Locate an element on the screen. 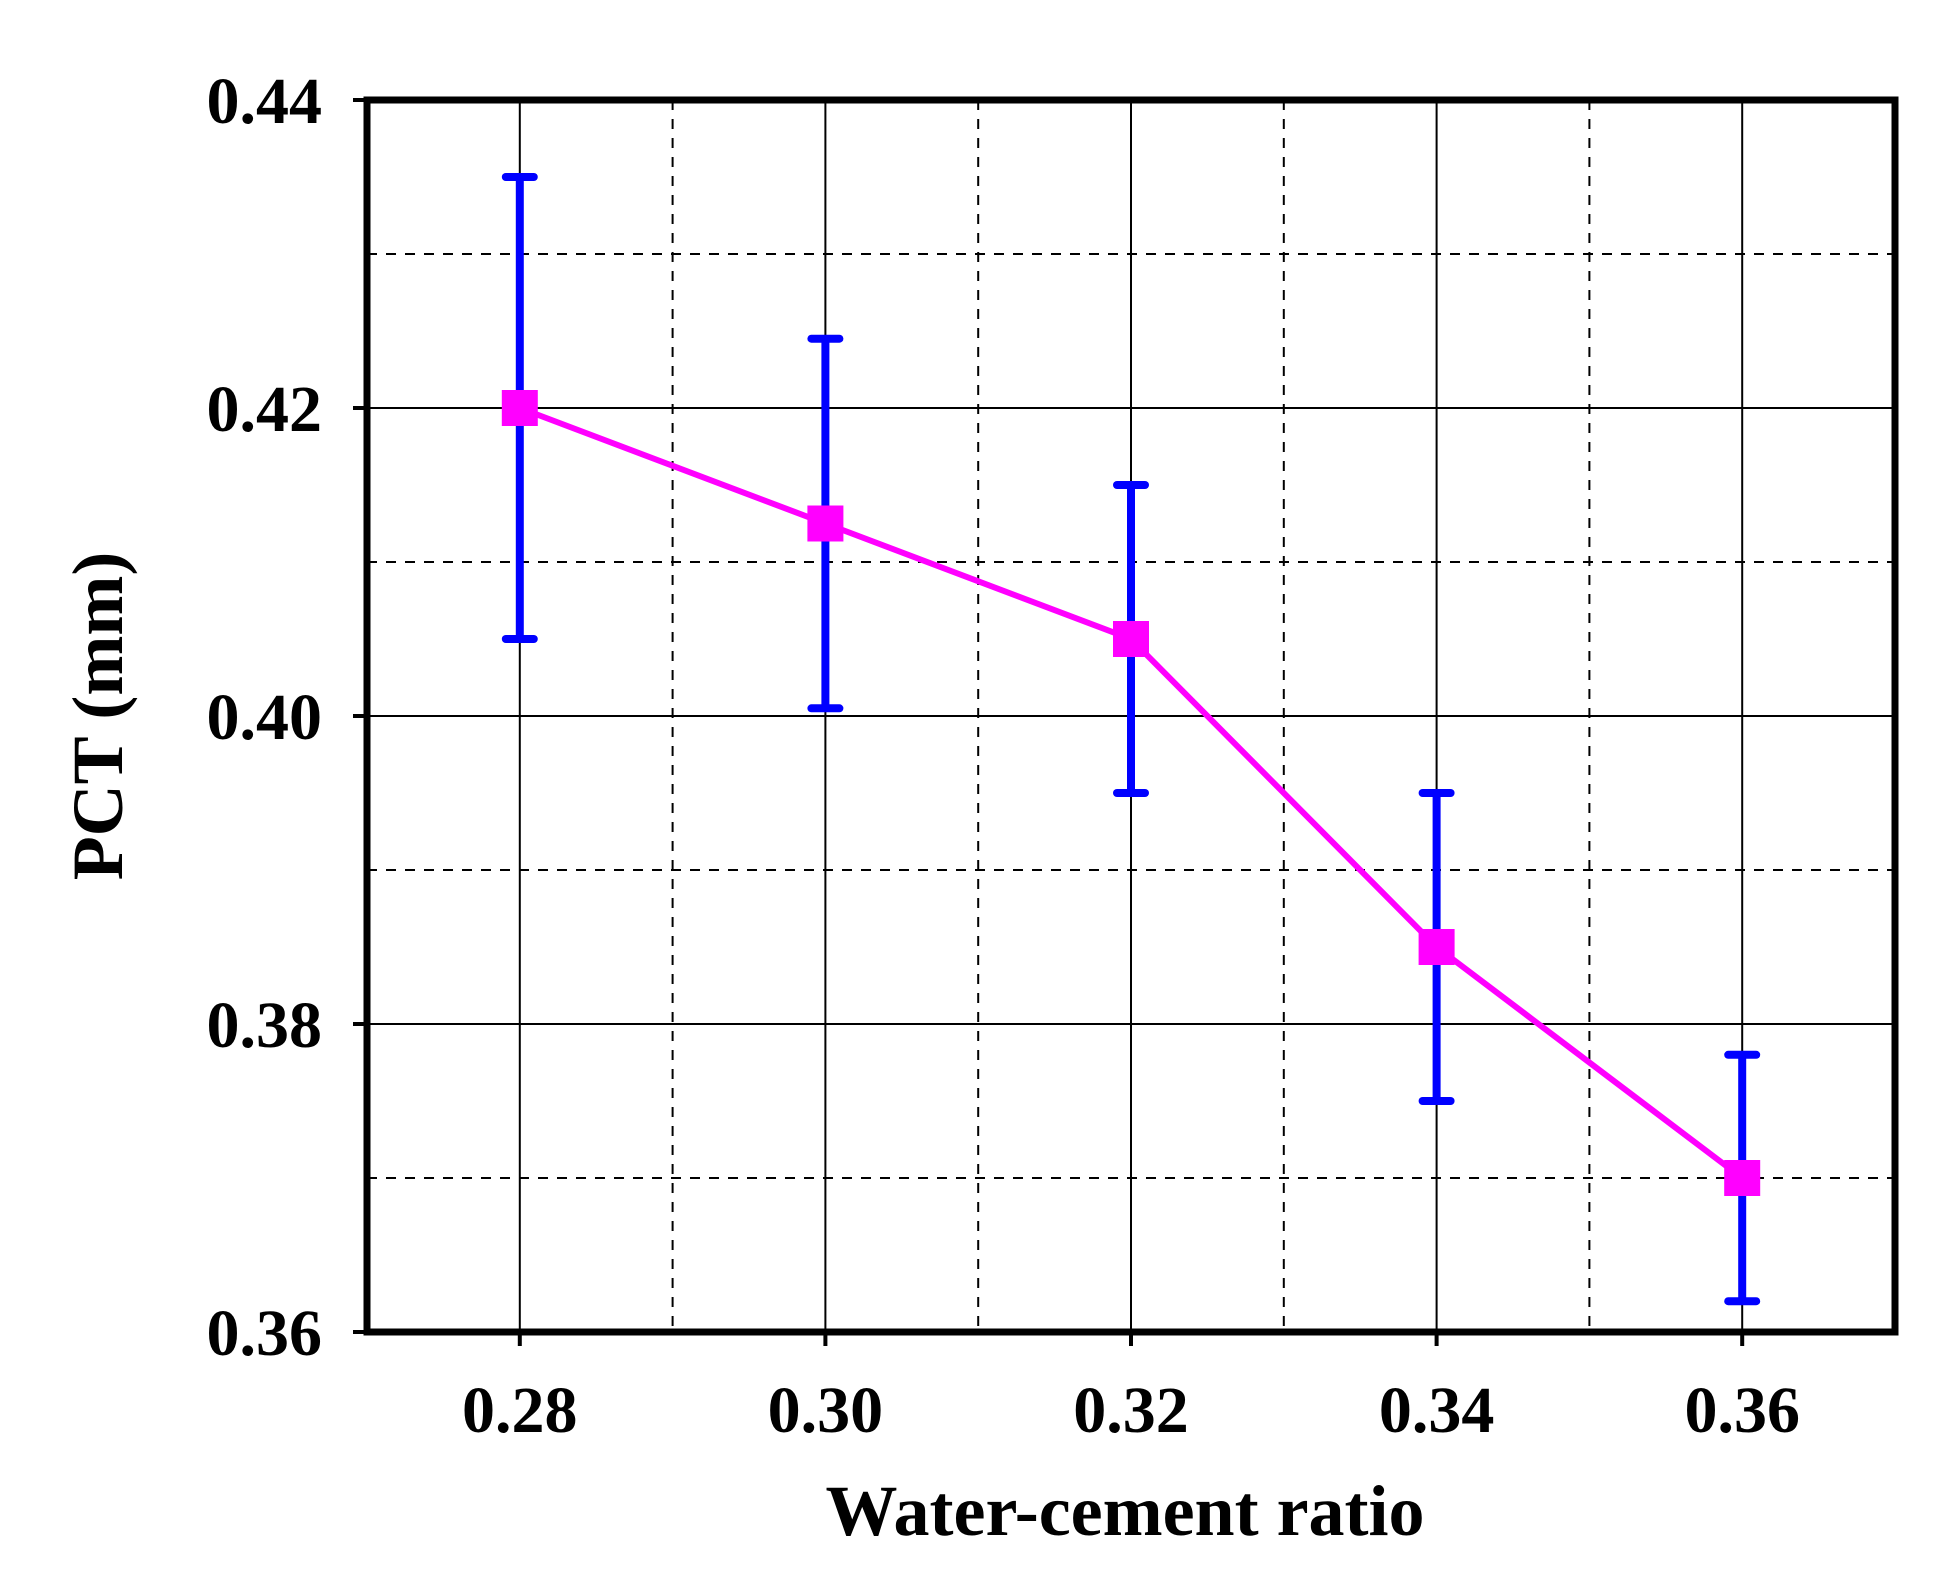 This screenshot has width=1935, height=1581. x-tick-label-4: 0.36 is located at coordinates (1742, 1410).